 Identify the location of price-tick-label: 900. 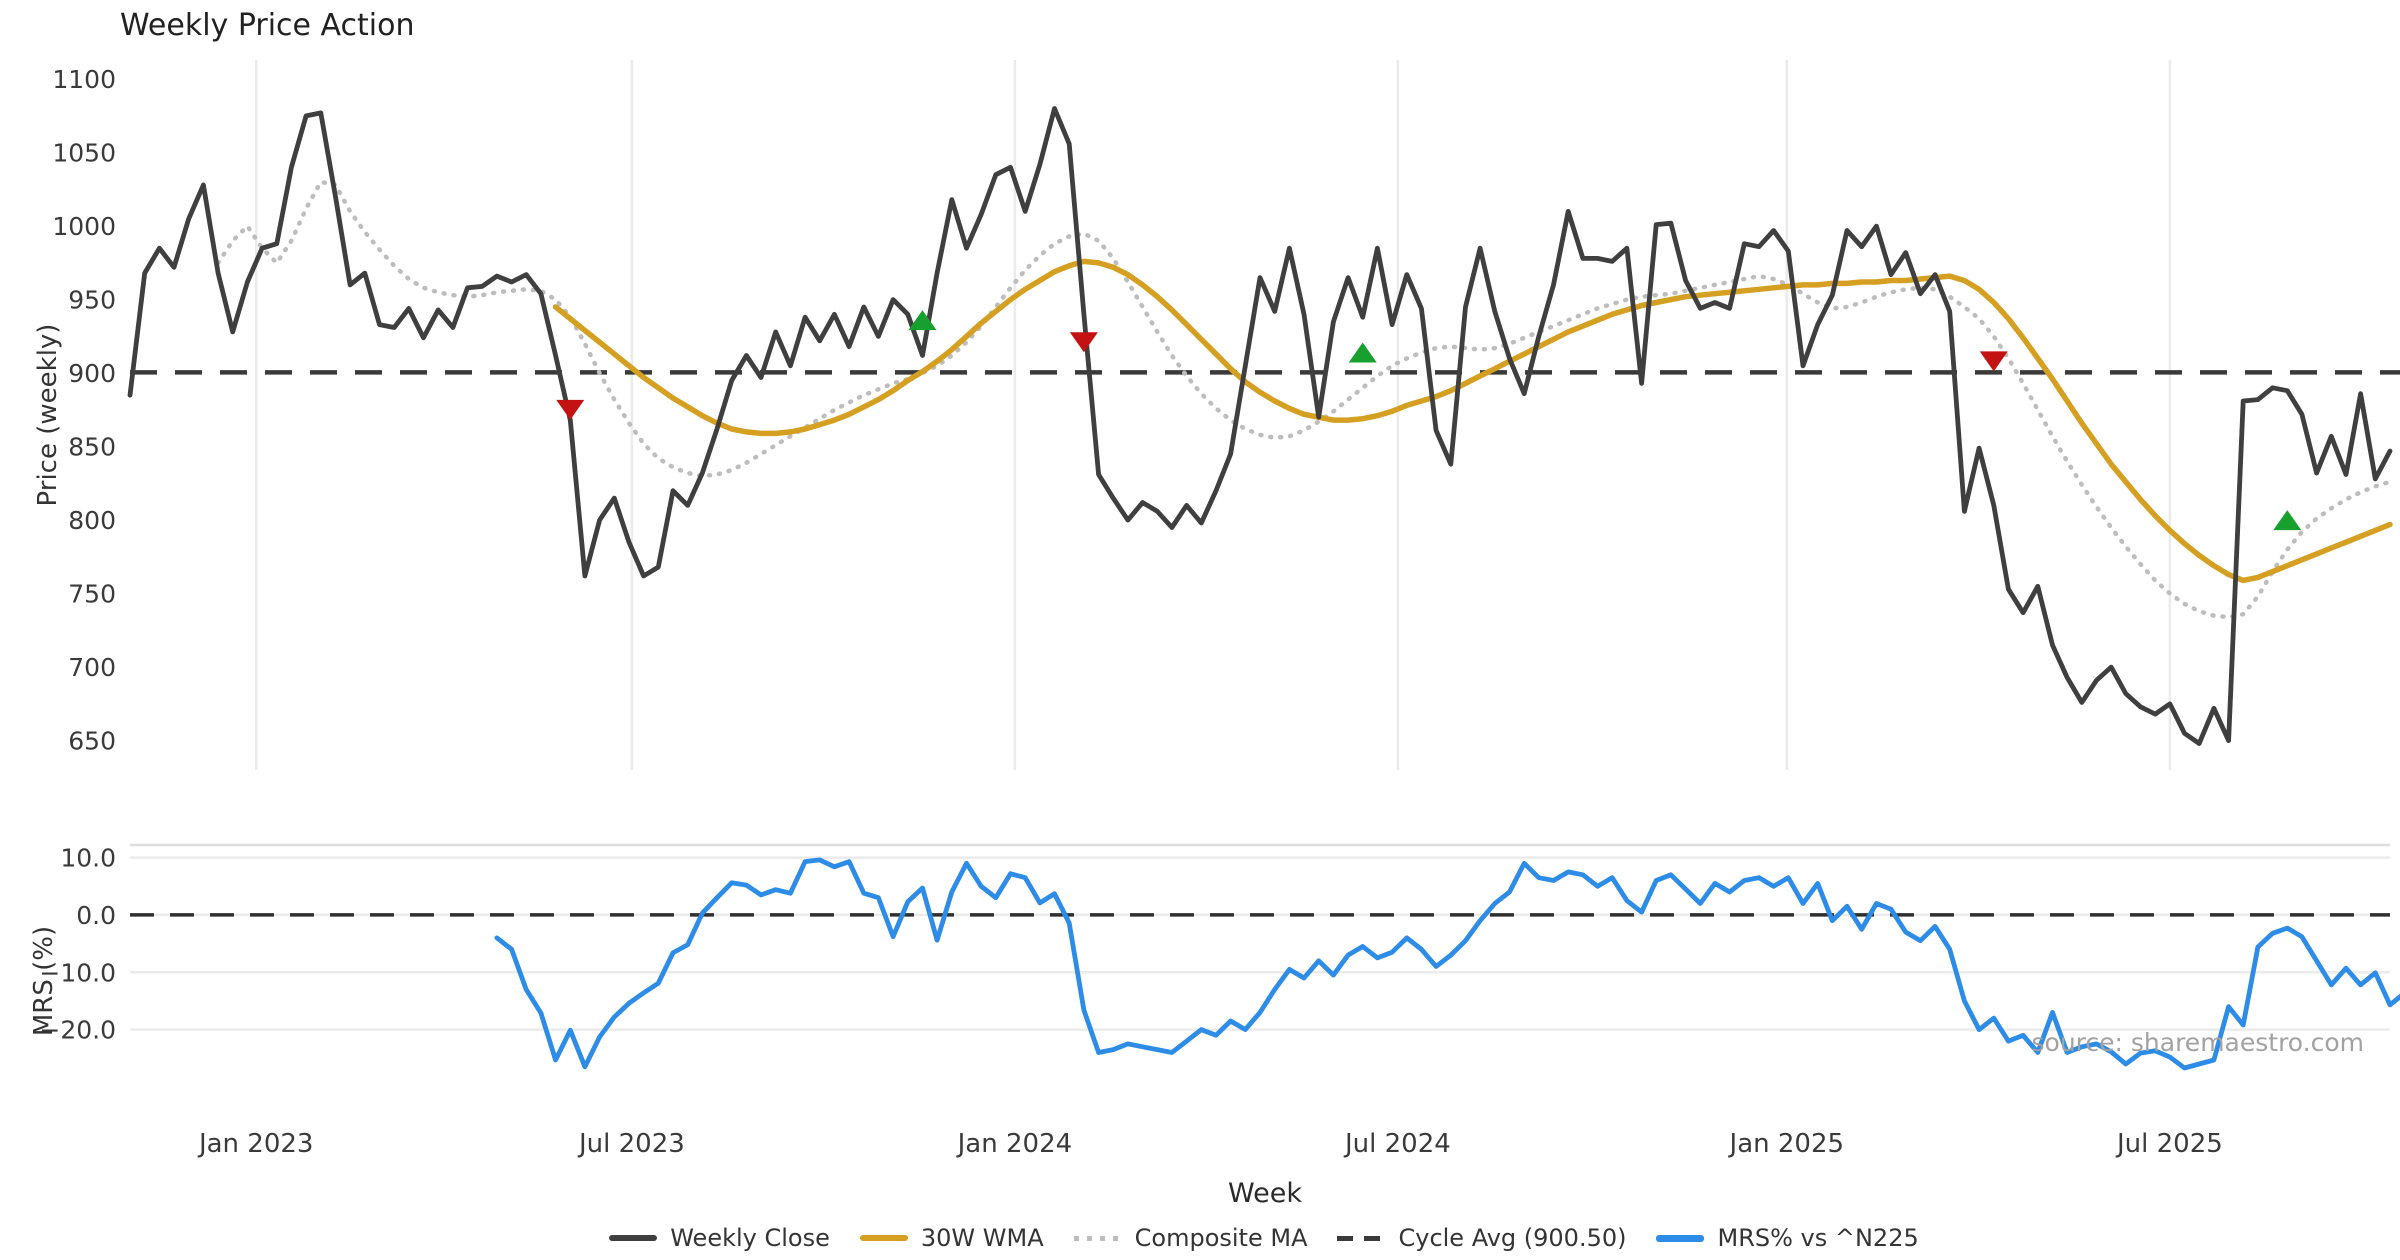
(92, 373).